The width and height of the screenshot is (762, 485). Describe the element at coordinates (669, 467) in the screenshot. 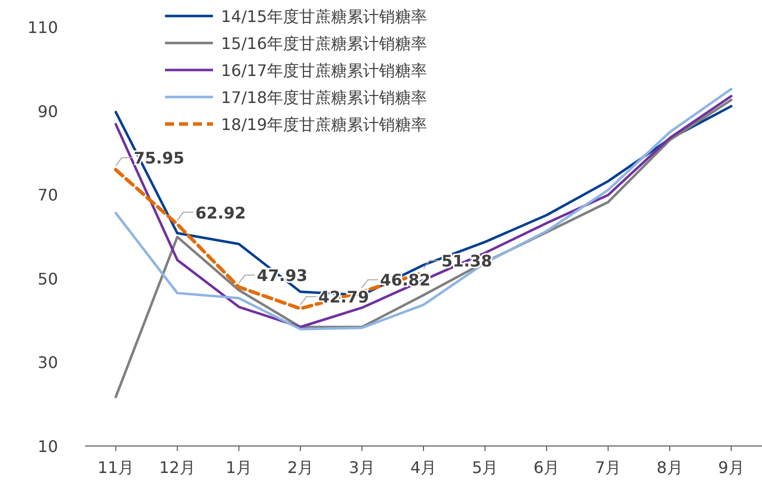

I see `x-tick-label: 8月` at that location.